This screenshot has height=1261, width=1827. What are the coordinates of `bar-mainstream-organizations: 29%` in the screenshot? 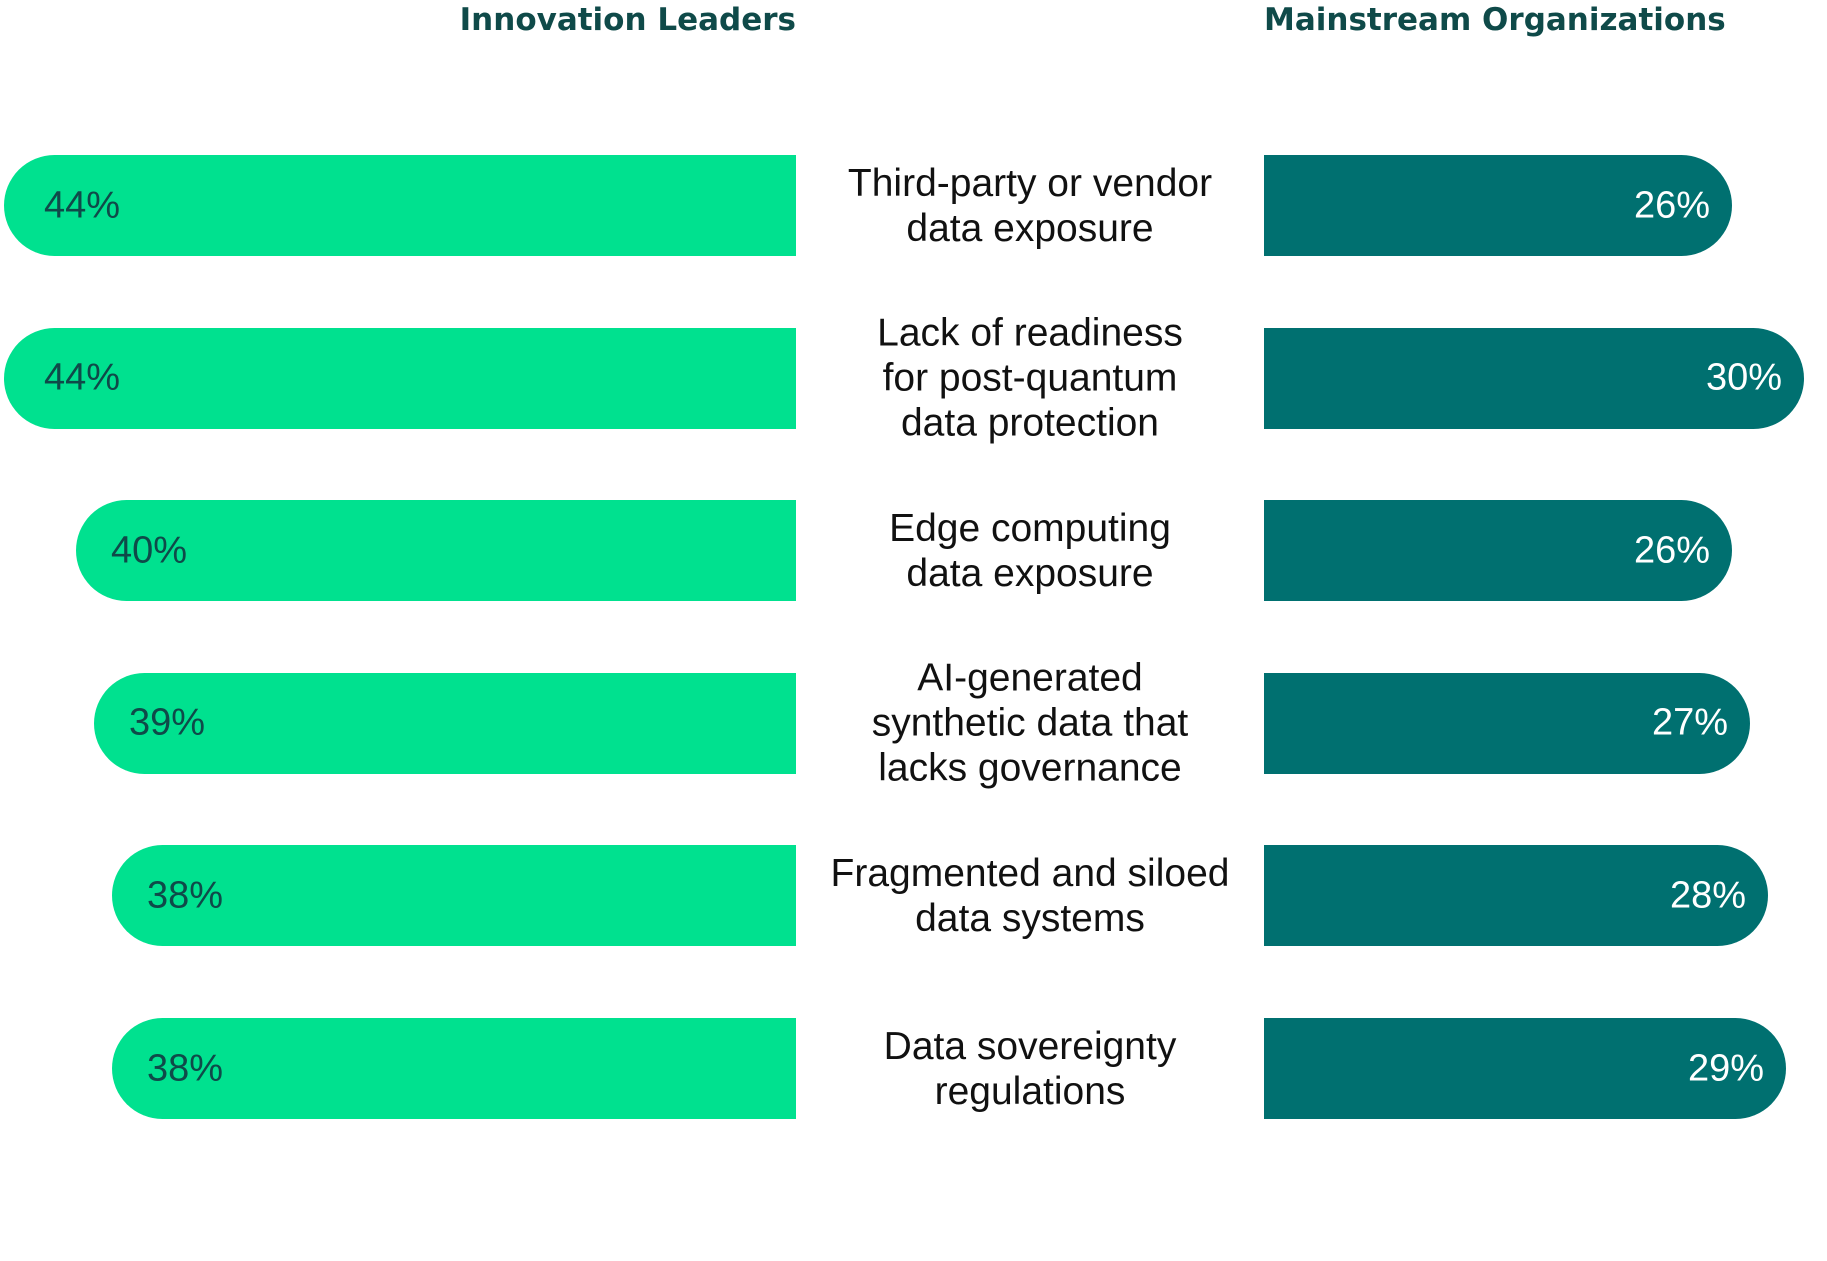 It's located at (1525, 1068).